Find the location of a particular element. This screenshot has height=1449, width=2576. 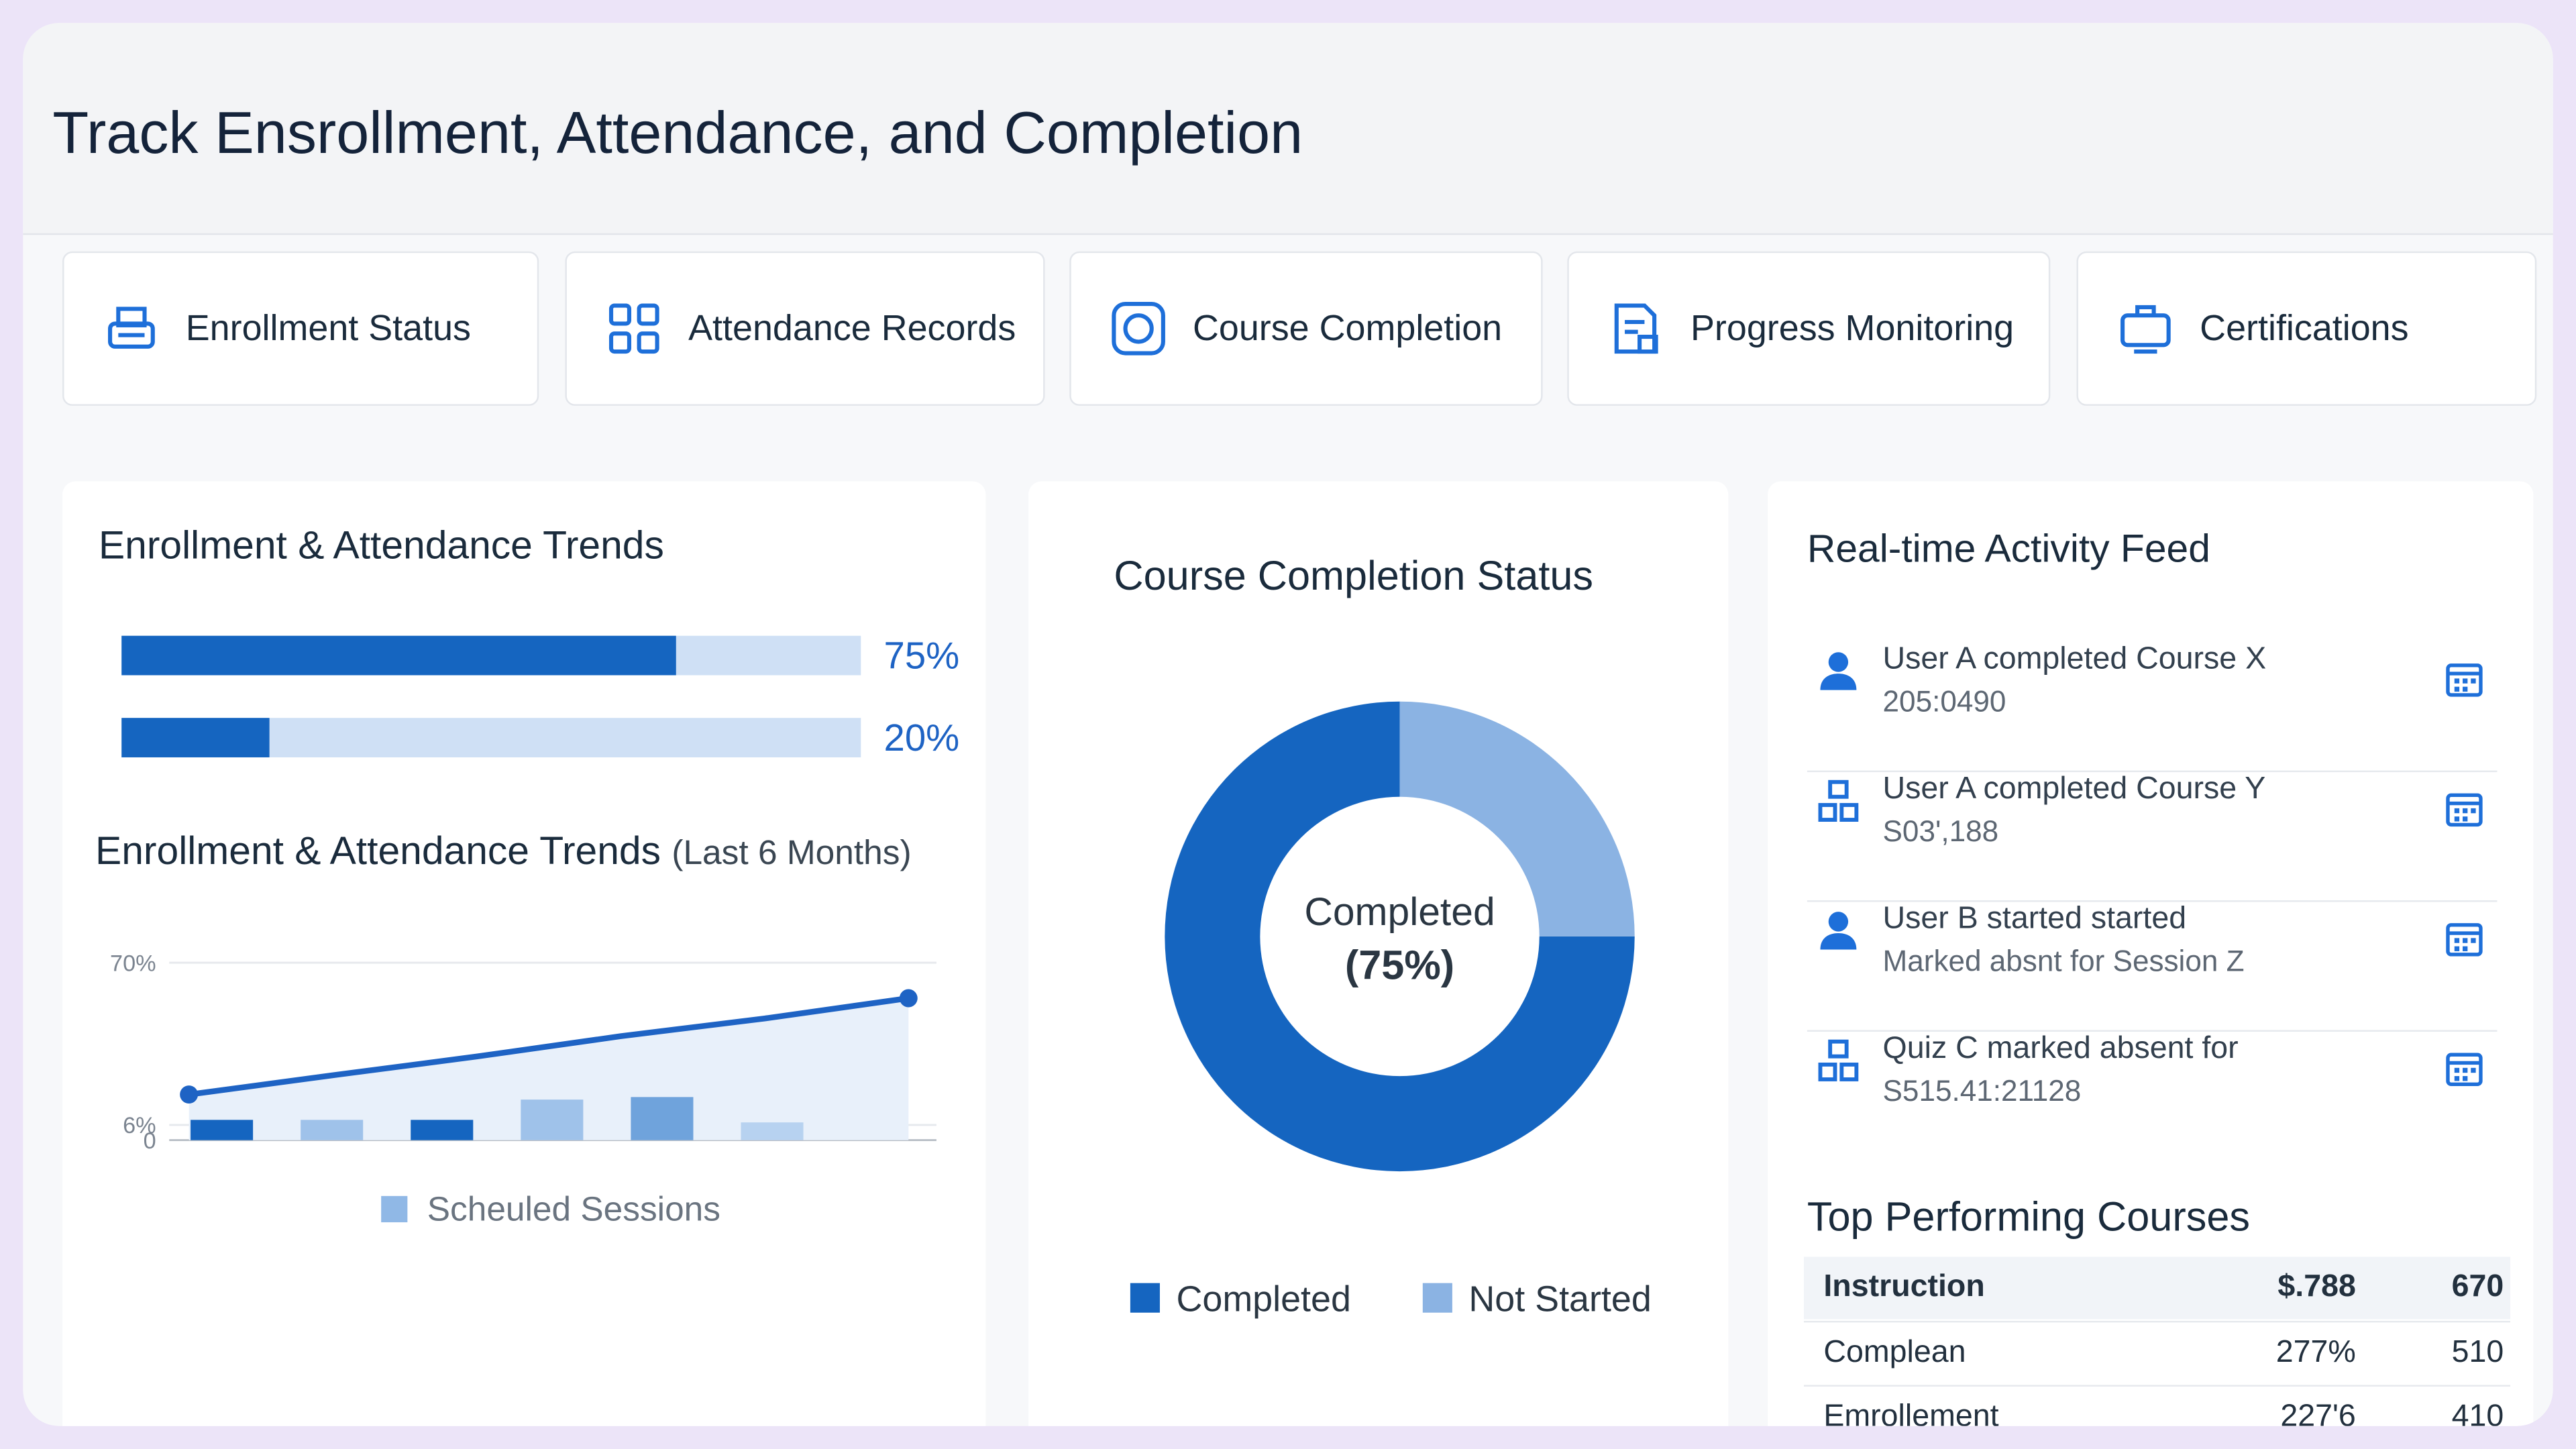

y-tick-label: 6% is located at coordinates (139, 1125).